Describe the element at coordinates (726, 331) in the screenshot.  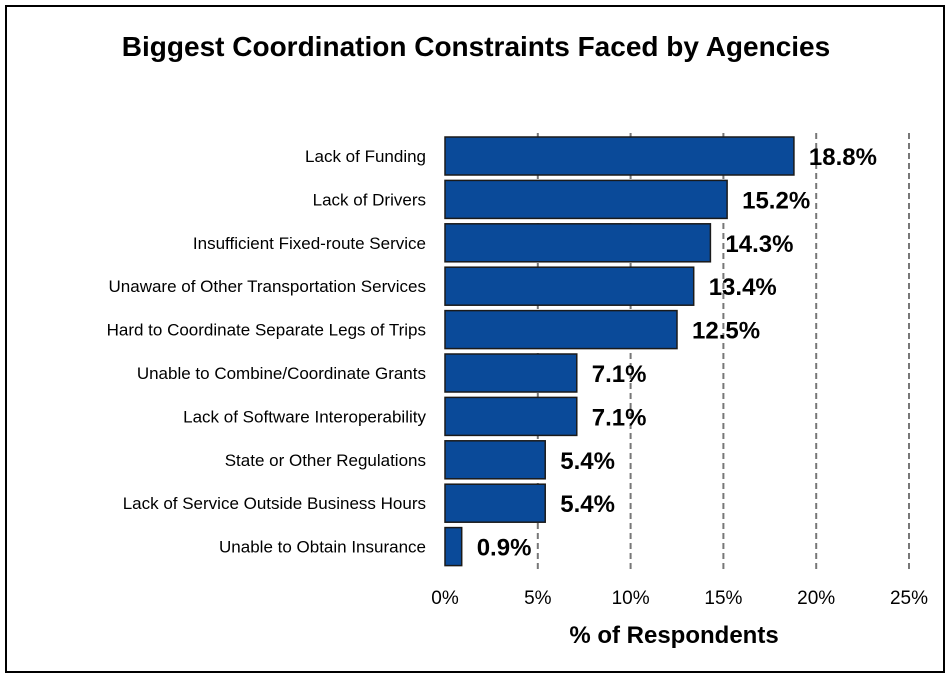
I see `data-label: 12.5%` at that location.